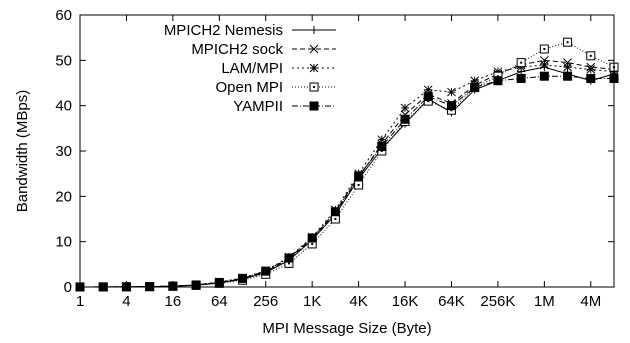  I want to click on y-tick-label: 60, so click(63, 15).